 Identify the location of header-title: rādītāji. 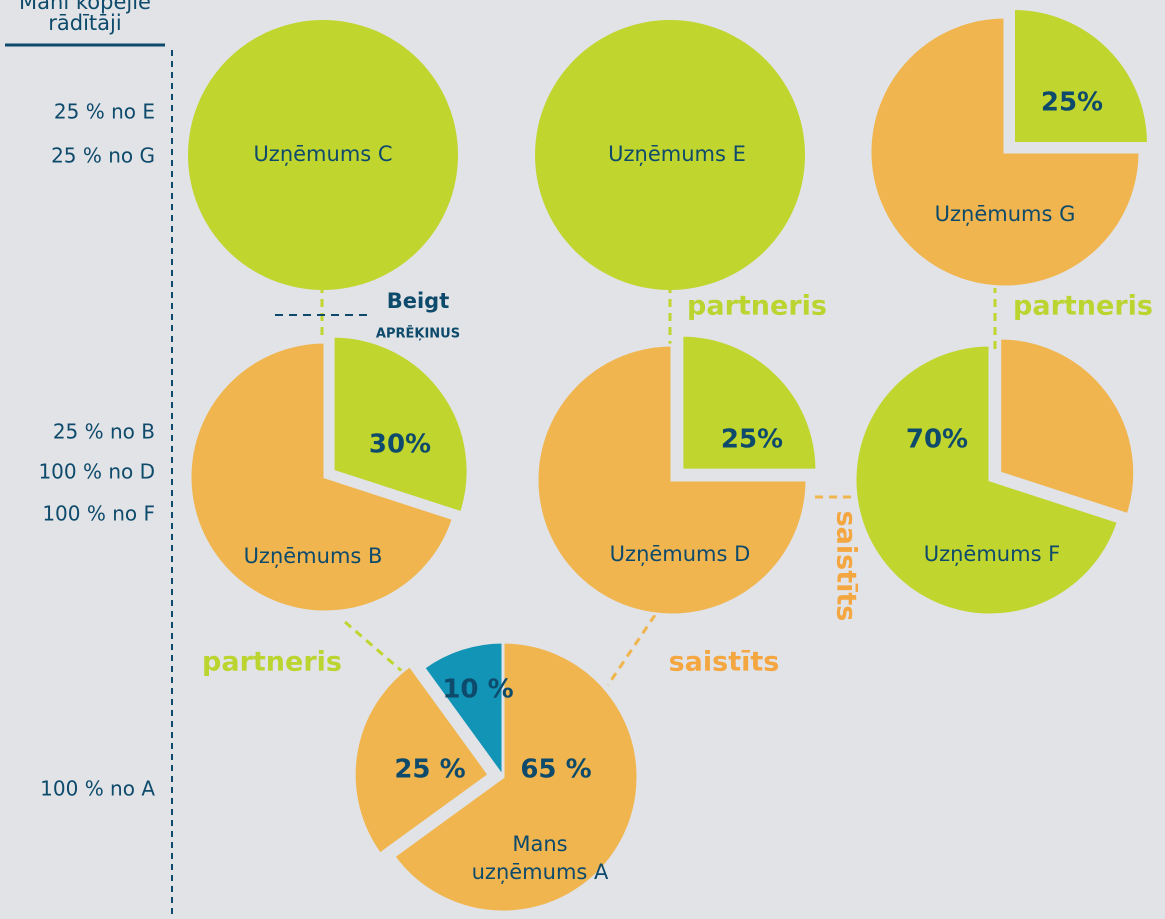
(84, 23).